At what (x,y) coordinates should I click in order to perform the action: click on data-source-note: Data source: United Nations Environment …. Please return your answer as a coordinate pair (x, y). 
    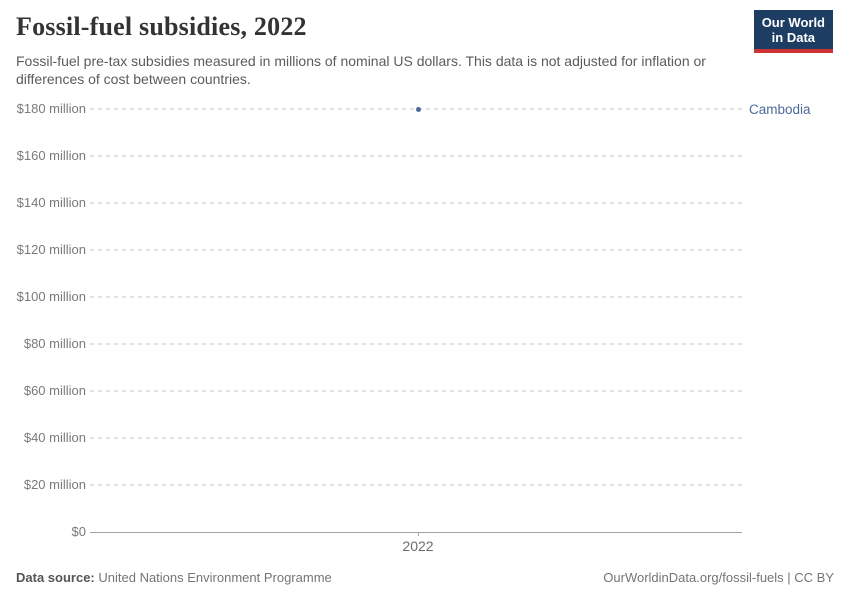
    Looking at the image, I should click on (174, 577).